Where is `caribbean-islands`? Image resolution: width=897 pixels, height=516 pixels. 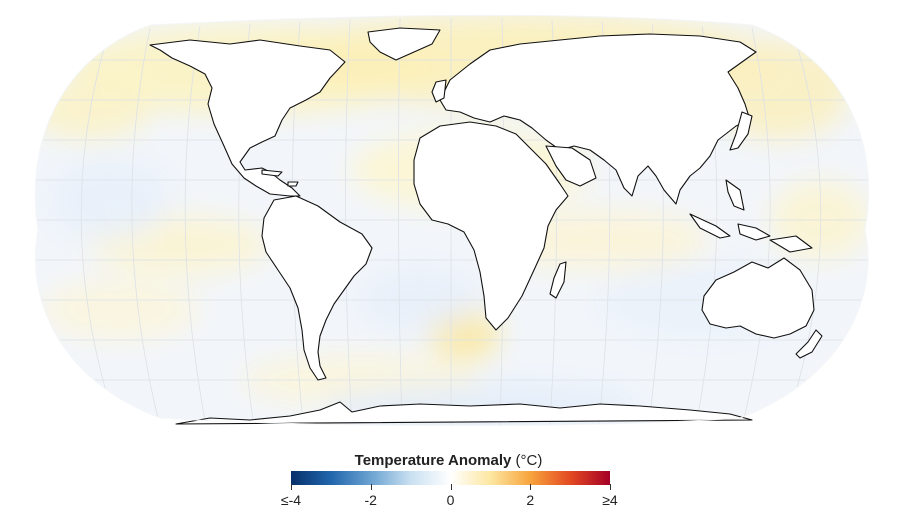 caribbean-islands is located at coordinates (280, 178).